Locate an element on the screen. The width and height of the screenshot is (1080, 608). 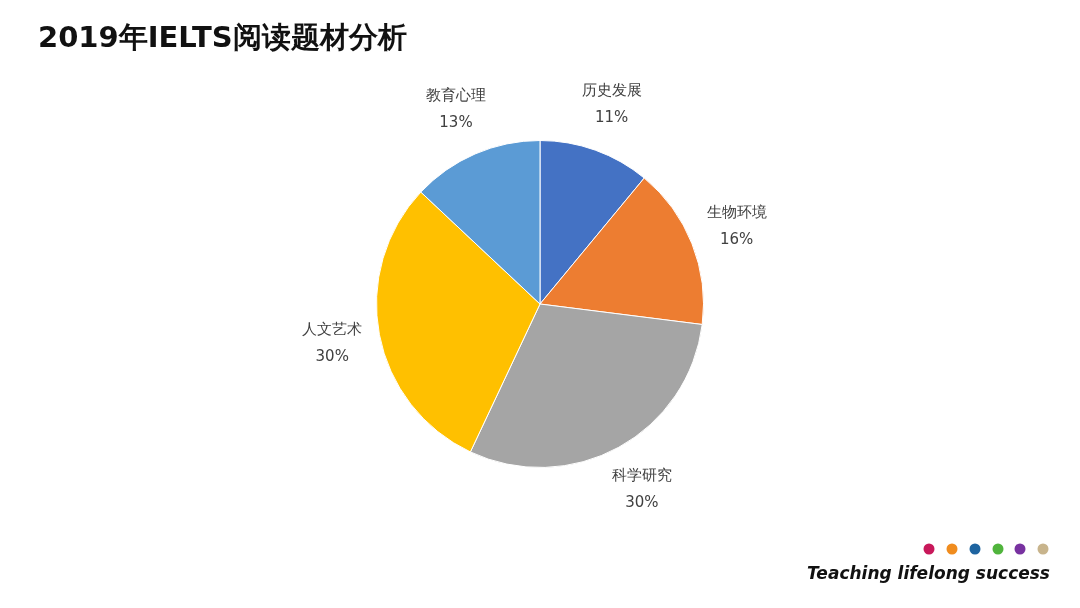
data-label: 11% is located at coordinates (611, 117).